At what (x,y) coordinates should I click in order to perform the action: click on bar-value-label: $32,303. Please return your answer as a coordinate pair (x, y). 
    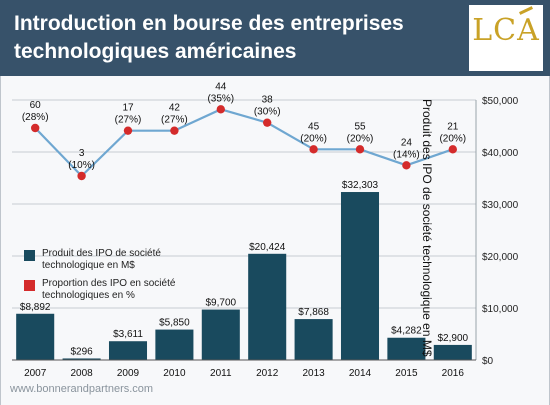
    Looking at the image, I should click on (360, 185).